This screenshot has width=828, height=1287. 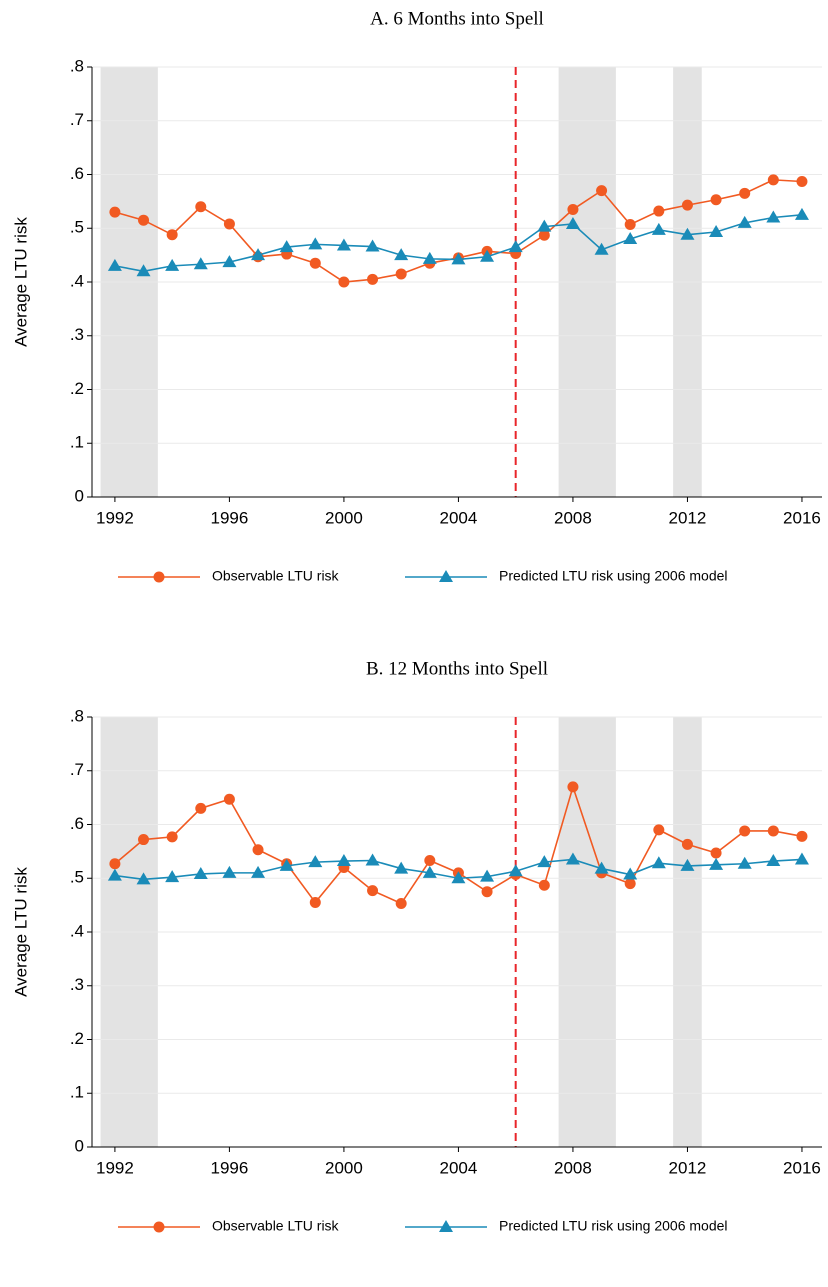 What do you see at coordinates (276, 576) in the screenshot?
I see `legend-label: Observable LTU risk` at bounding box center [276, 576].